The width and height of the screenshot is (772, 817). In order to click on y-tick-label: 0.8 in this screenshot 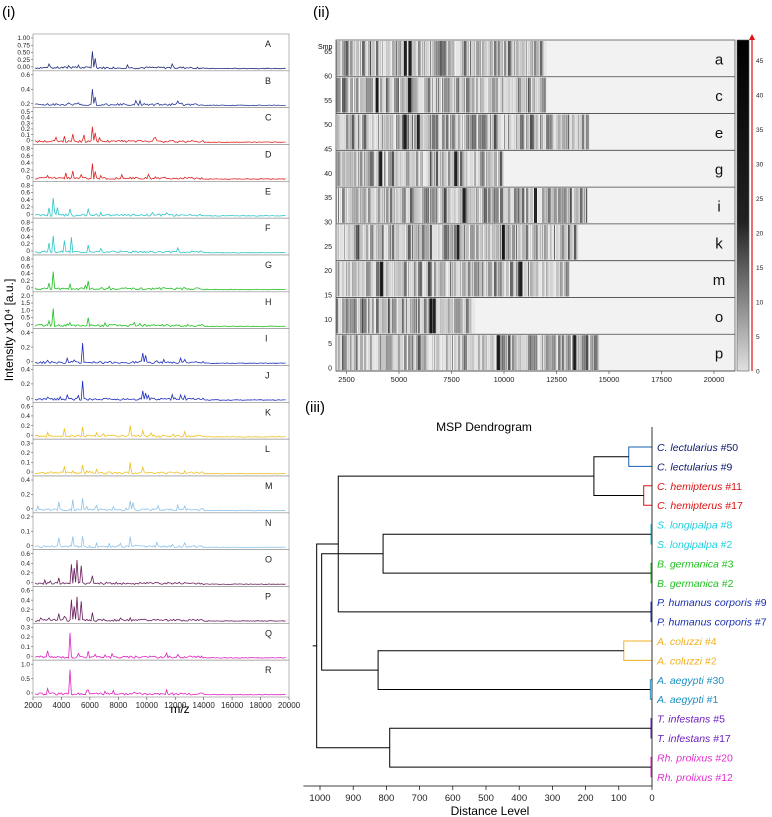, I will do `click(25, 149)`.